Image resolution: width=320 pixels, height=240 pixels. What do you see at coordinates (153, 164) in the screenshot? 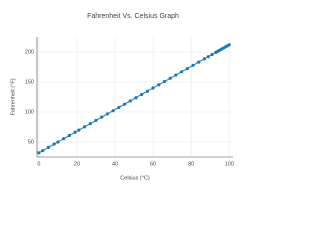
I see `x-tick-label: 60` at bounding box center [153, 164].